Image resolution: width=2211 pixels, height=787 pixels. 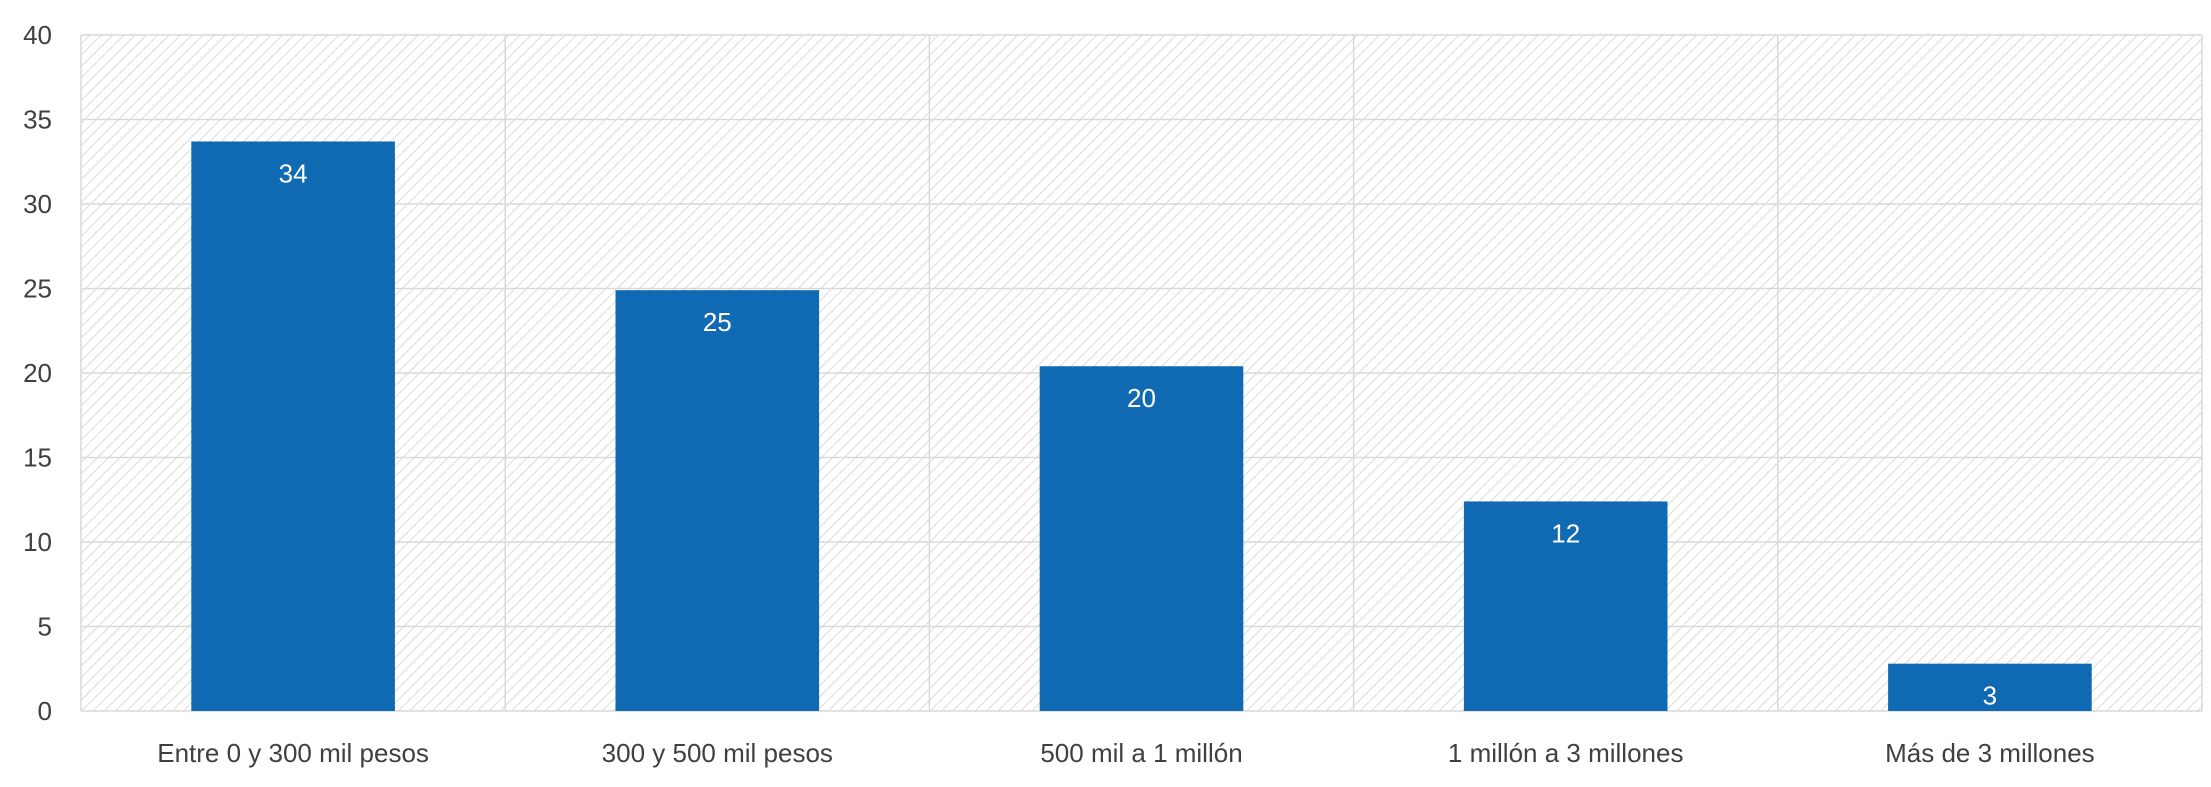 What do you see at coordinates (1141, 398) in the screenshot?
I see `data-label: 20` at bounding box center [1141, 398].